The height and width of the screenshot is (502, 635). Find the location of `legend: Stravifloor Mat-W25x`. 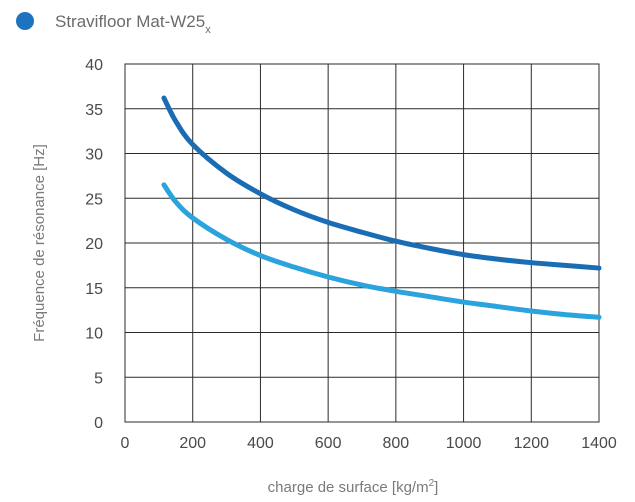

legend: Stravifloor Mat-W25x is located at coordinates (113, 24).